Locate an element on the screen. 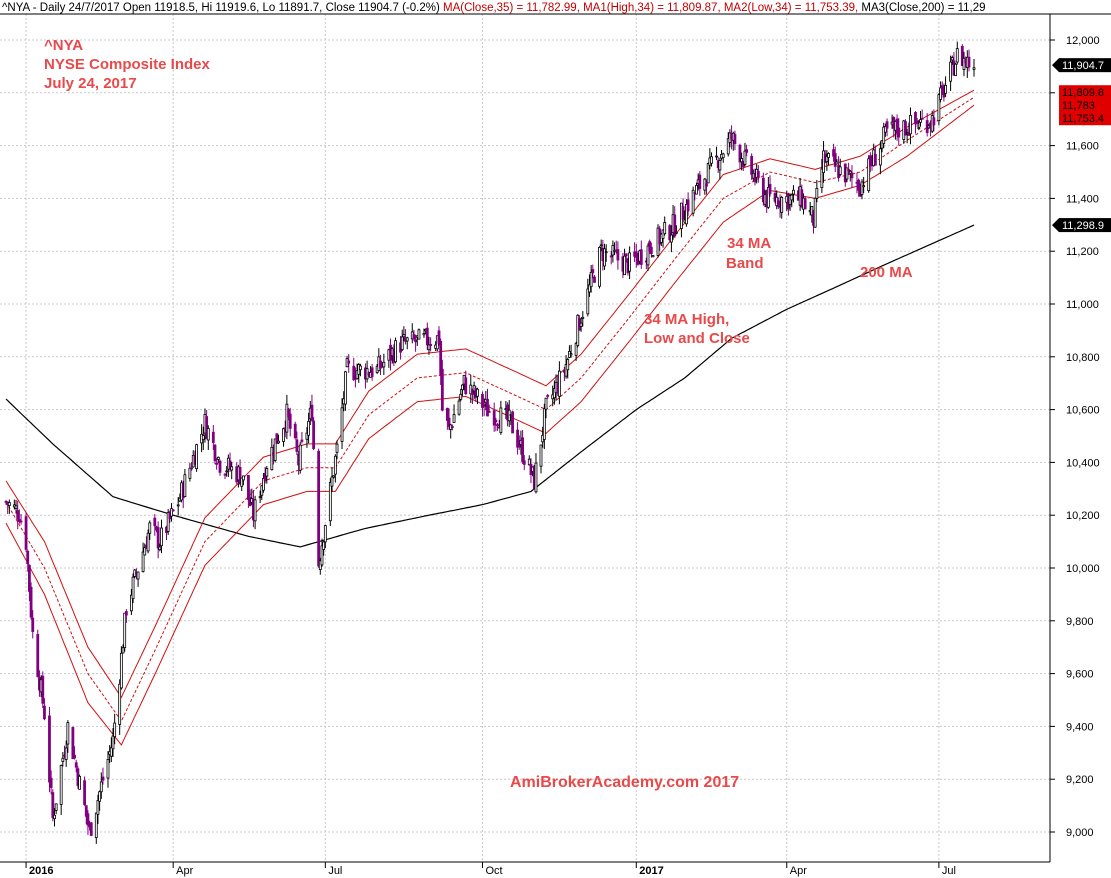 This screenshot has height=878, width=1111. price-label-text: 11,809.8 is located at coordinates (1083, 93).